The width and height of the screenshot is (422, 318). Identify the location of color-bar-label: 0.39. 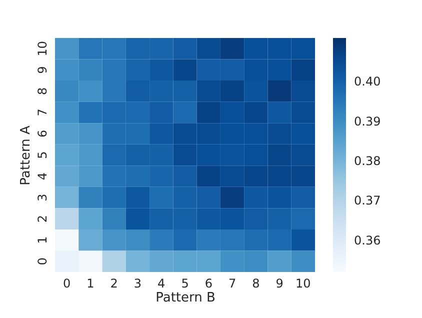
(367, 121).